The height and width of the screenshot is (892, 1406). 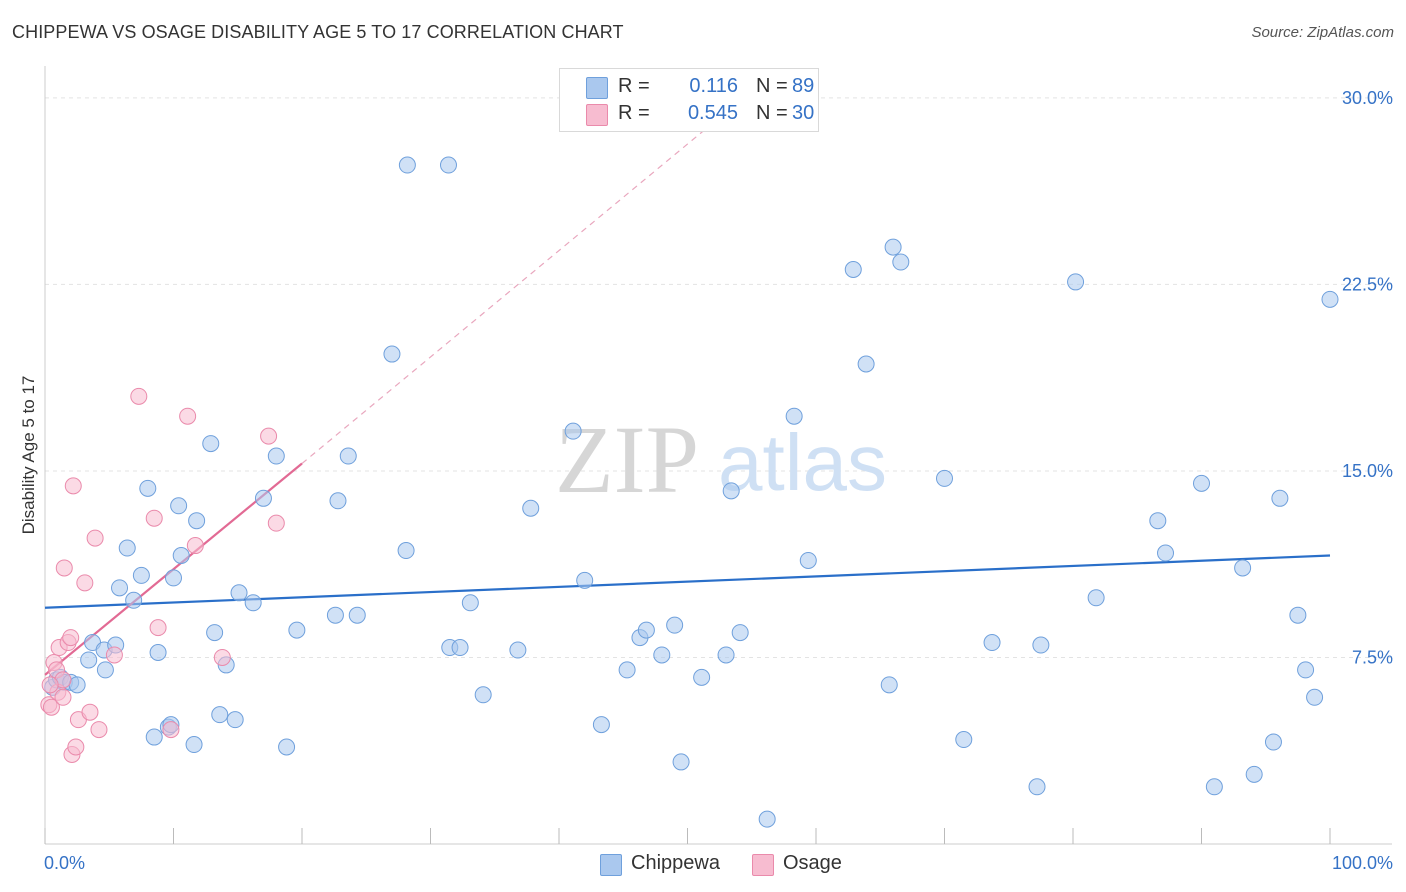 I want to click on legend-label-osage: Osage, so click(x=812, y=863).